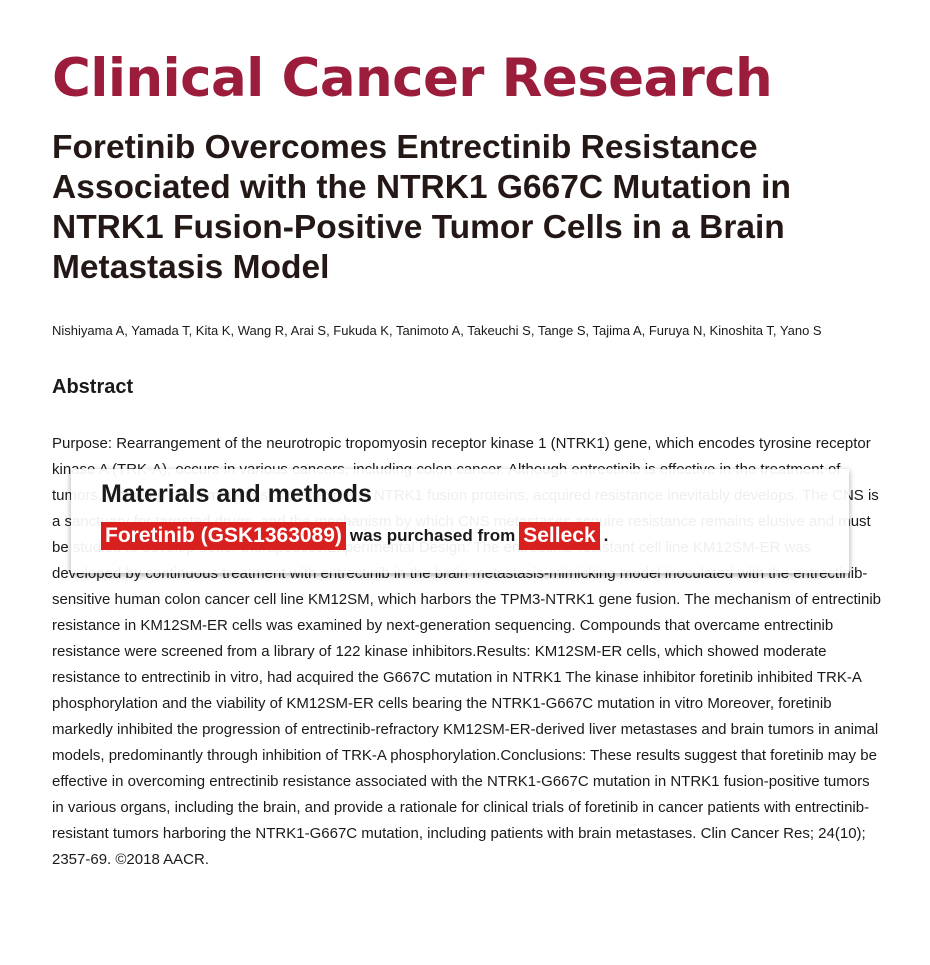 Image resolution: width=930 pixels, height=965 pixels. Describe the element at coordinates (93, 387) in the screenshot. I see `abstract-heading: Abstract` at that location.